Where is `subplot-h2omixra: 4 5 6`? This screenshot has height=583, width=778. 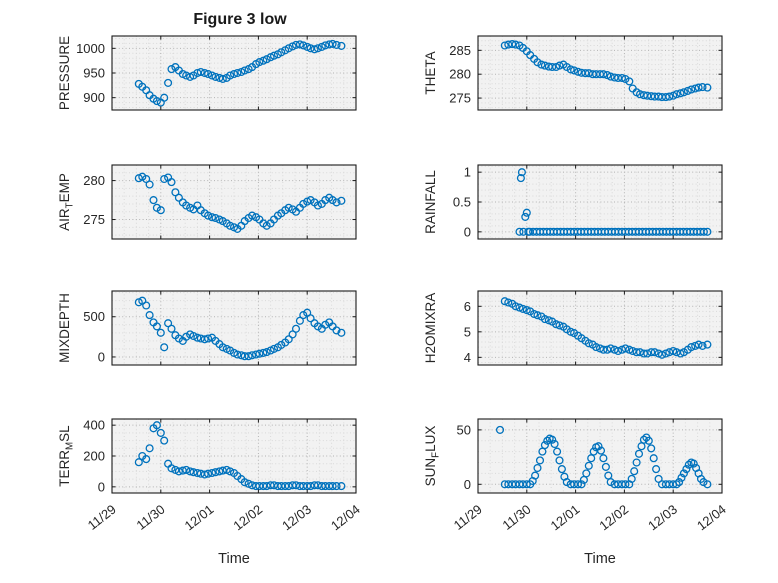 subplot-h2omixra: 4 5 6 is located at coordinates (593, 328).